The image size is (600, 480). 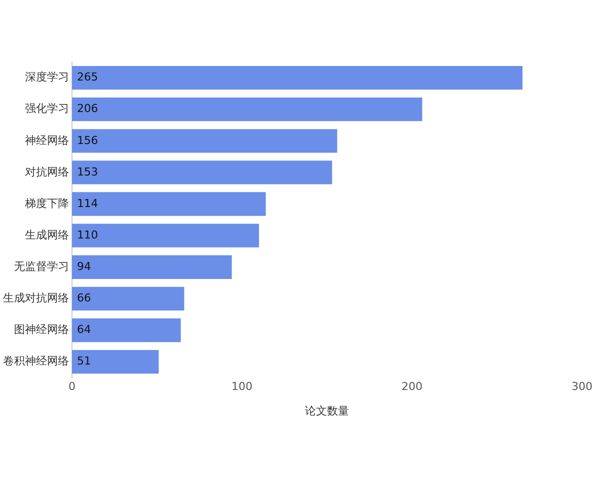 What do you see at coordinates (87, 109) in the screenshot?
I see `data-label: 206` at bounding box center [87, 109].